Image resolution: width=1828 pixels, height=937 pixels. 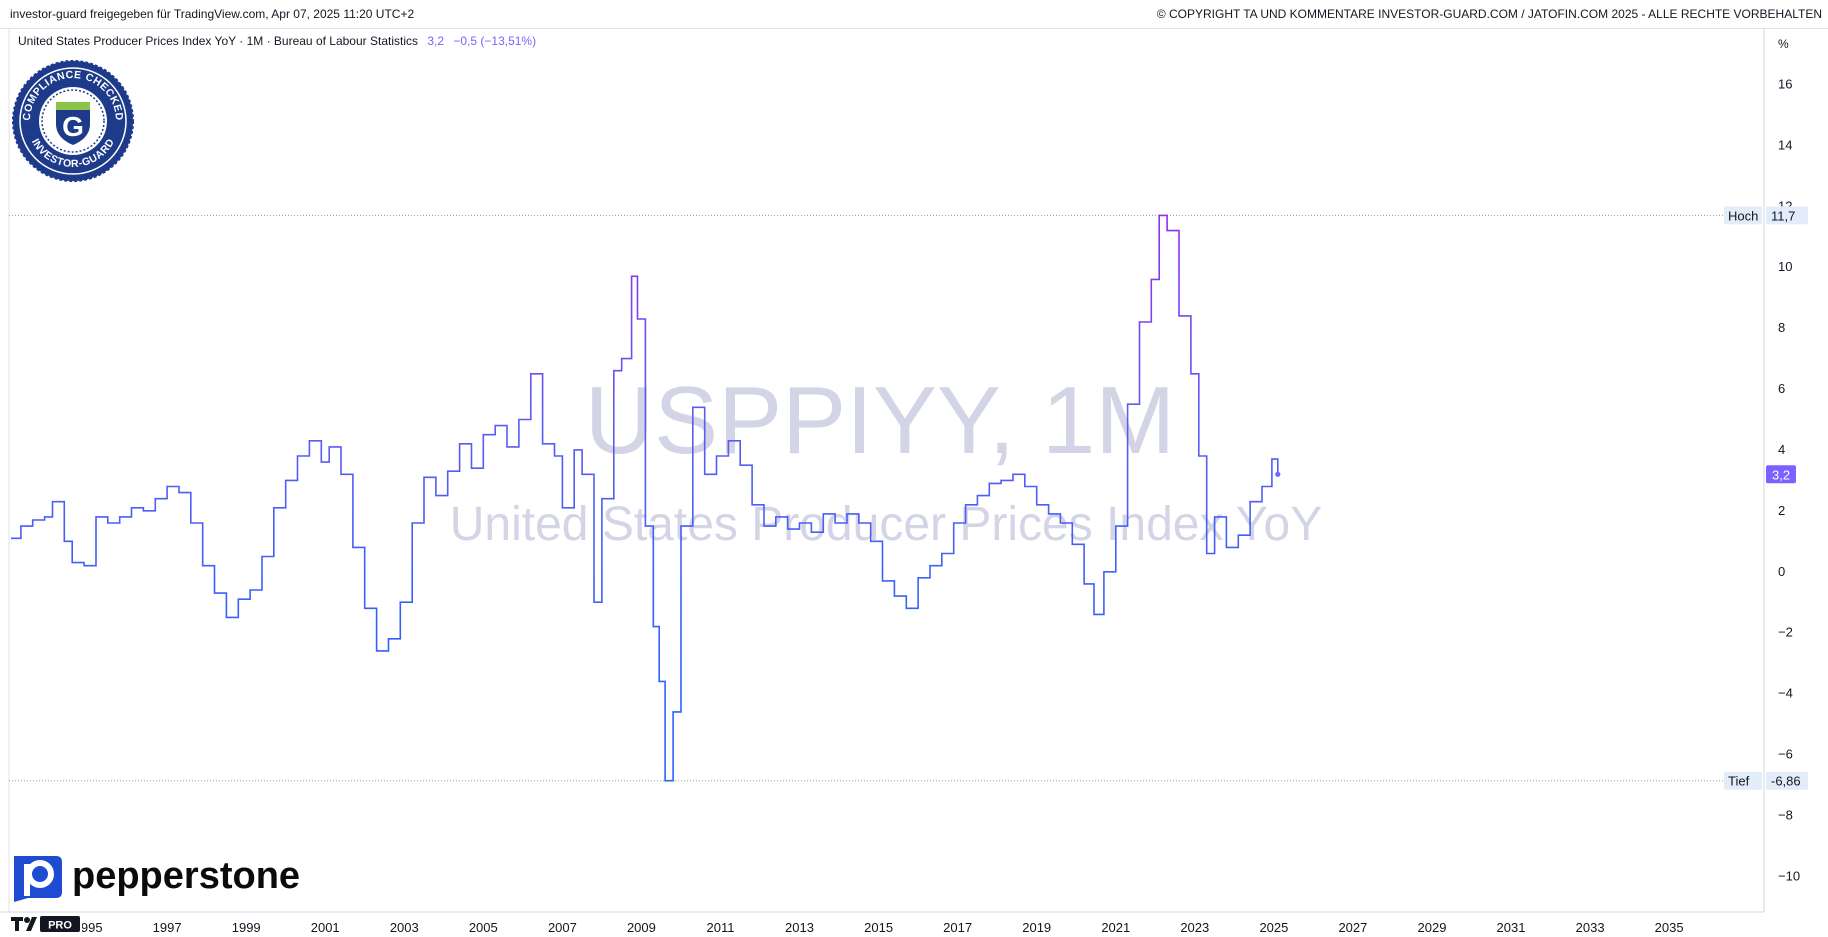 I want to click on x-tick-label: 1997, so click(x=167, y=927).